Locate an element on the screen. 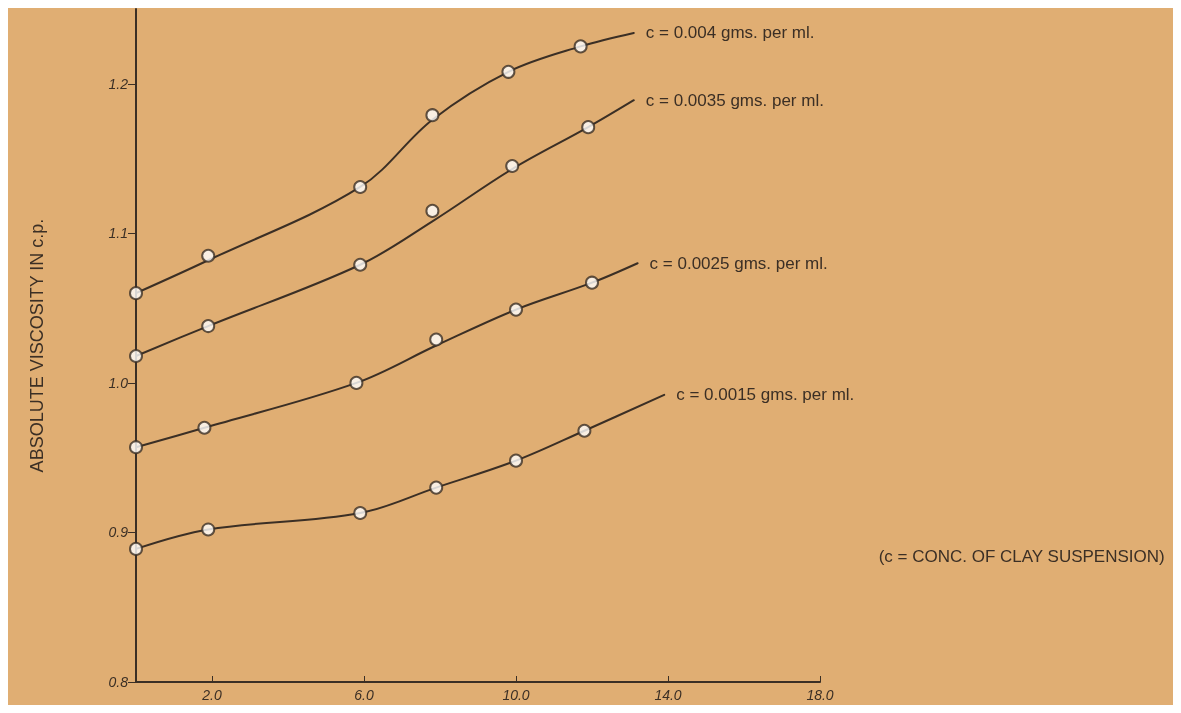  series-label: c = 0.004 gms. per ml. is located at coordinates (730, 33).